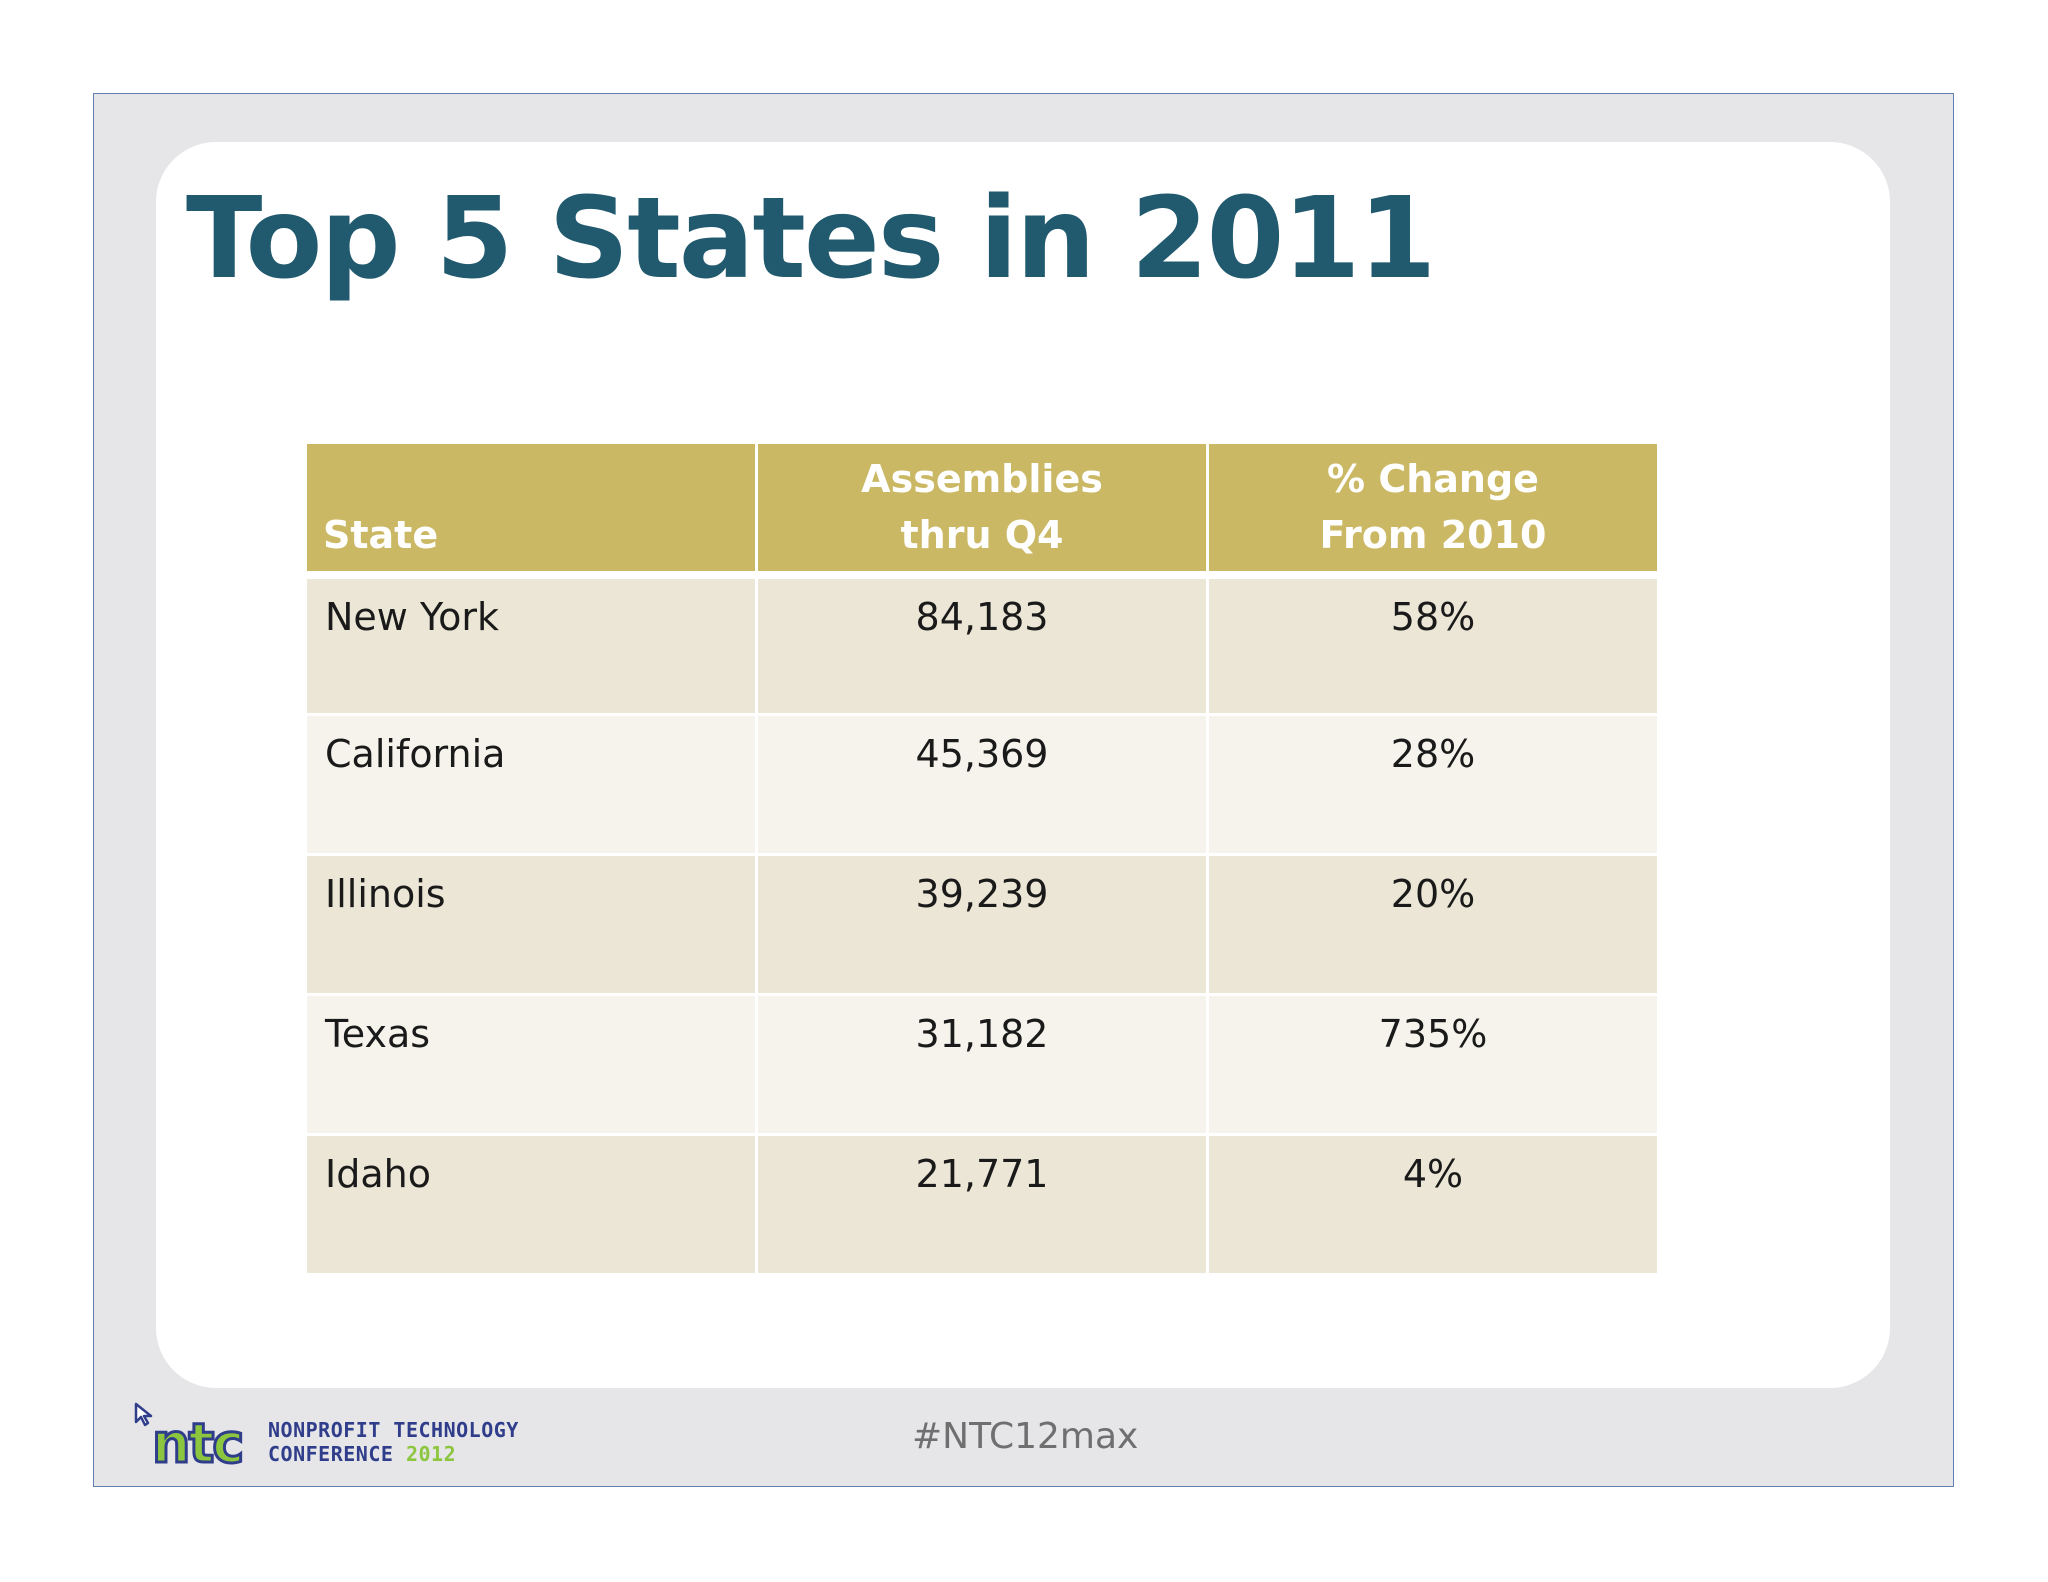 The image size is (2048, 1582). I want to click on cell-state: New York, so click(531, 643).